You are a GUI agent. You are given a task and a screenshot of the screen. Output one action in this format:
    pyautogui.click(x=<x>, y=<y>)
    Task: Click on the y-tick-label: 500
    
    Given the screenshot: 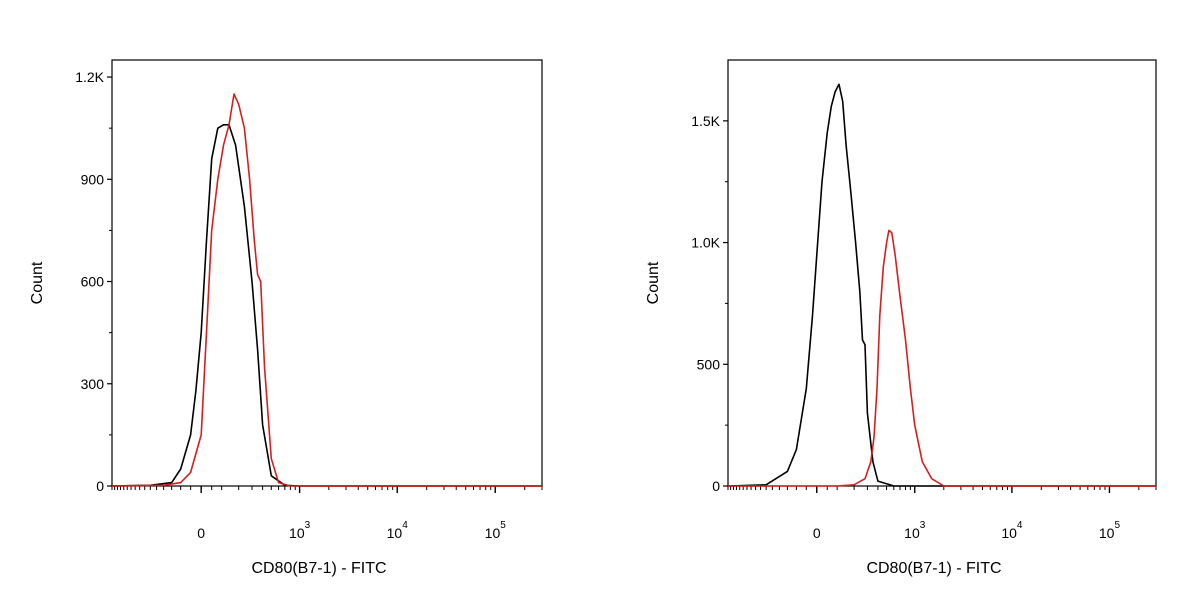 What is the action you would take?
    pyautogui.click(x=709, y=364)
    